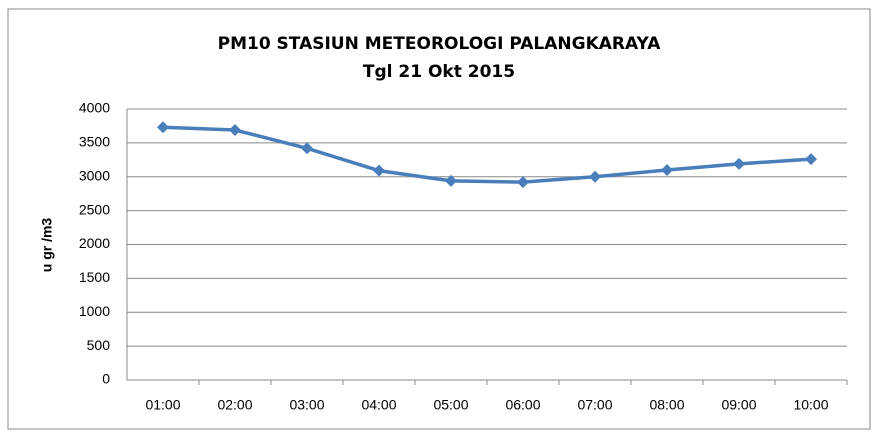 This screenshot has width=879, height=444. Describe the element at coordinates (234, 405) in the screenshot. I see `x-tick-label: 02:00` at that location.